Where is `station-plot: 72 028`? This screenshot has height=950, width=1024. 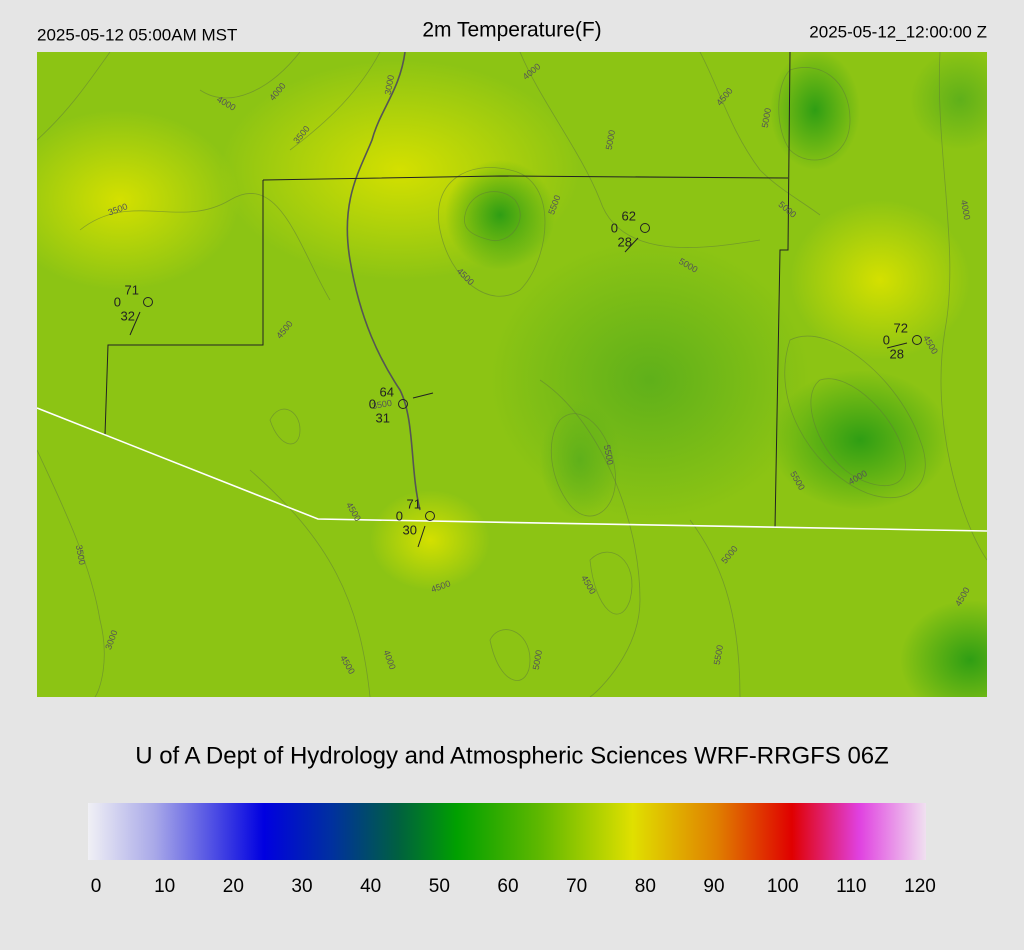
station-plot: 72 028 is located at coordinates (902, 340).